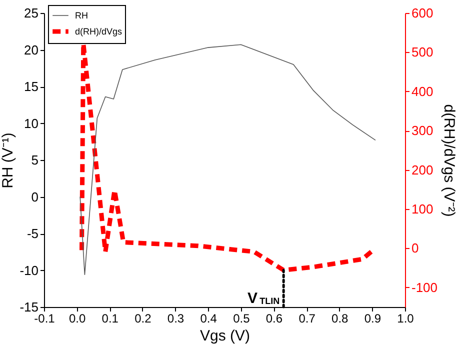 The image size is (459, 346). Describe the element at coordinates (415, 248) in the screenshot. I see `y2-tick-label: 0` at that location.